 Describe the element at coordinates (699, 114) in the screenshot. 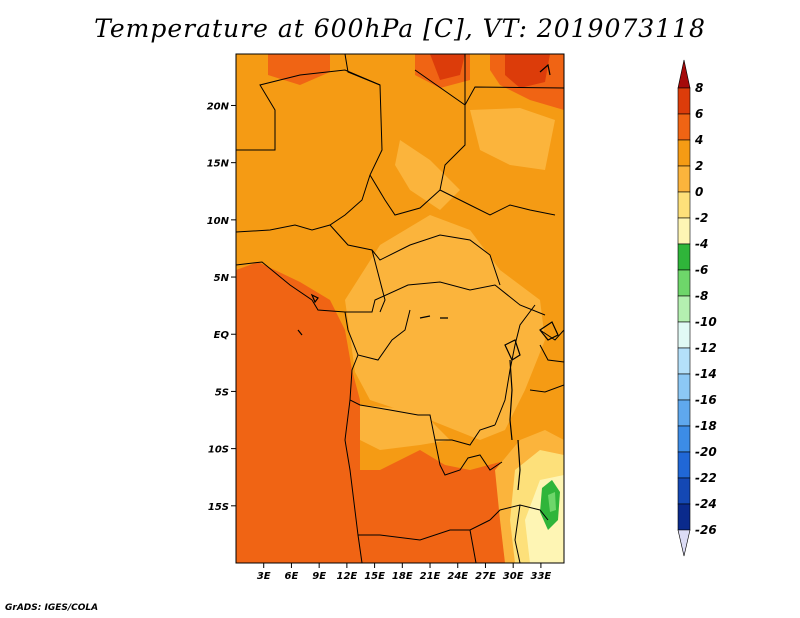

I see `colorbar-label: 6` at that location.